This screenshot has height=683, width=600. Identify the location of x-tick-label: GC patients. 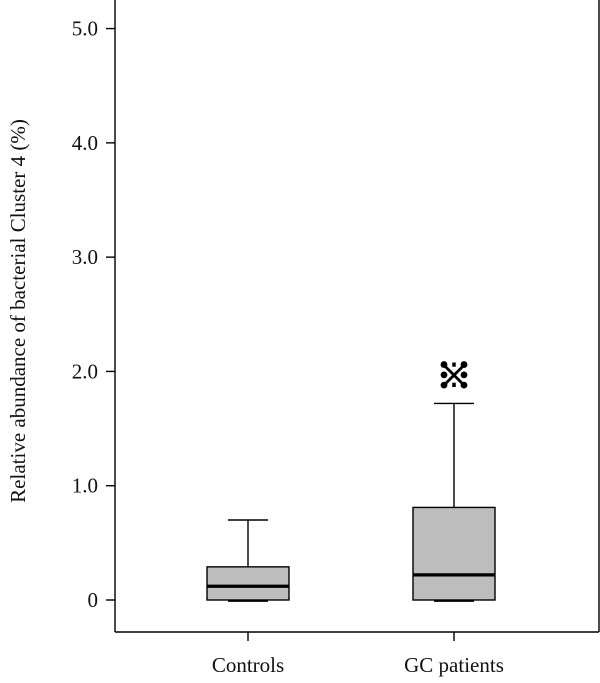
(454, 665).